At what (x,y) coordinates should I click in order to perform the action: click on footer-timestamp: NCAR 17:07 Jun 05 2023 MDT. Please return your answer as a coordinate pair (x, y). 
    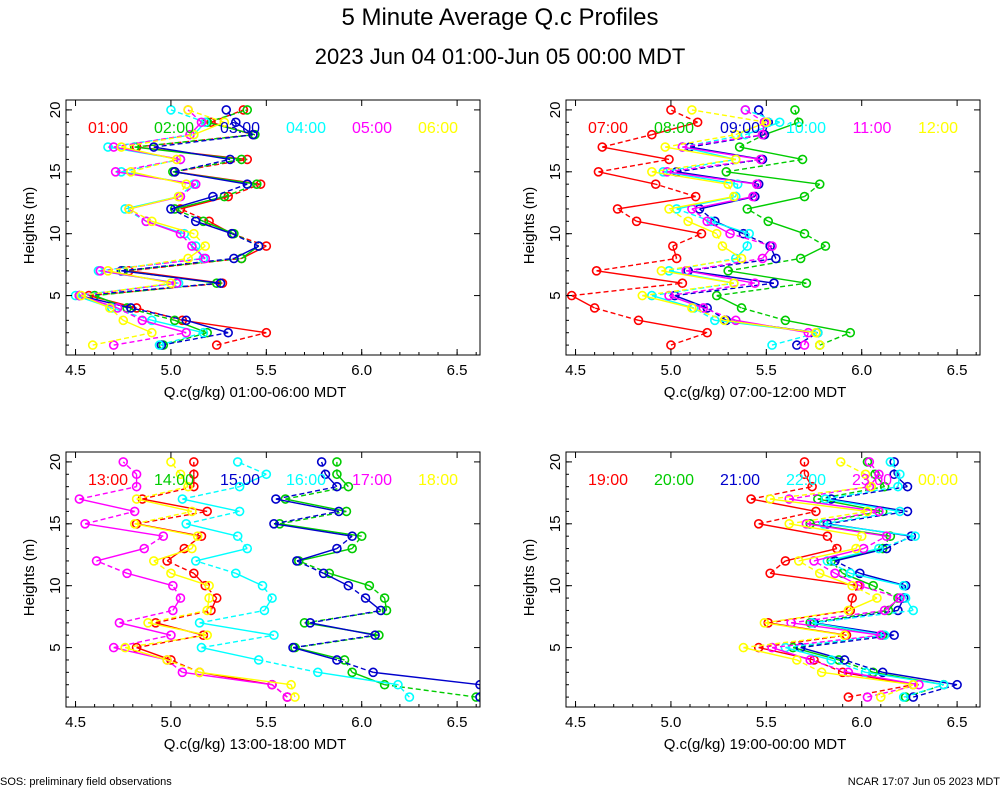
    Looking at the image, I should click on (923, 782).